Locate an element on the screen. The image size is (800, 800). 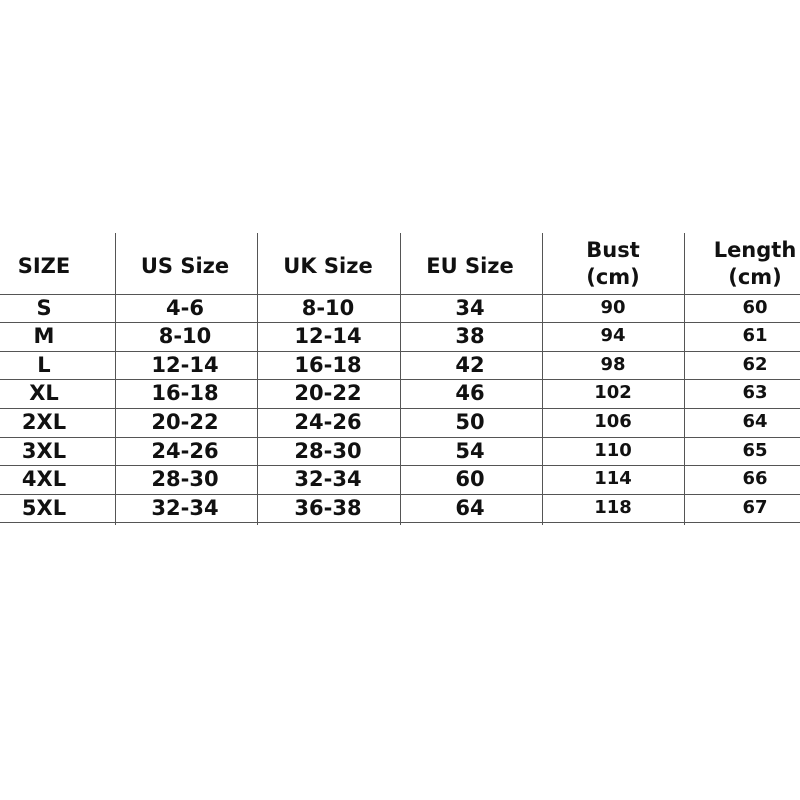
header-size: SIZE is located at coordinates (57, 266).